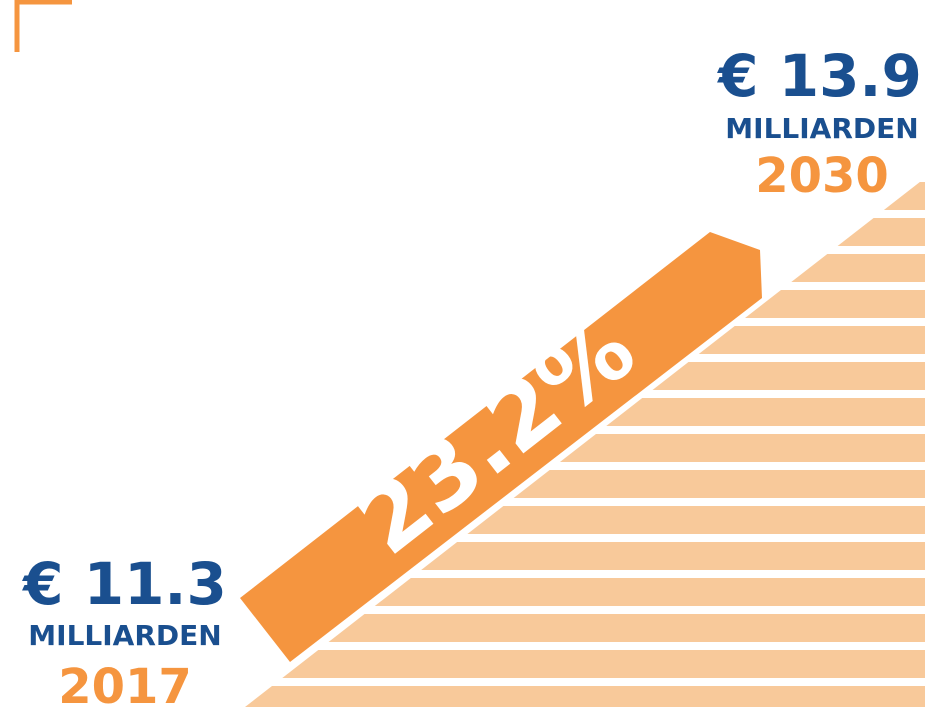 Image resolution: width=925 pixels, height=707 pixels. What do you see at coordinates (124, 584) in the screenshot?
I see `start-amount: € 11.3` at bounding box center [124, 584].